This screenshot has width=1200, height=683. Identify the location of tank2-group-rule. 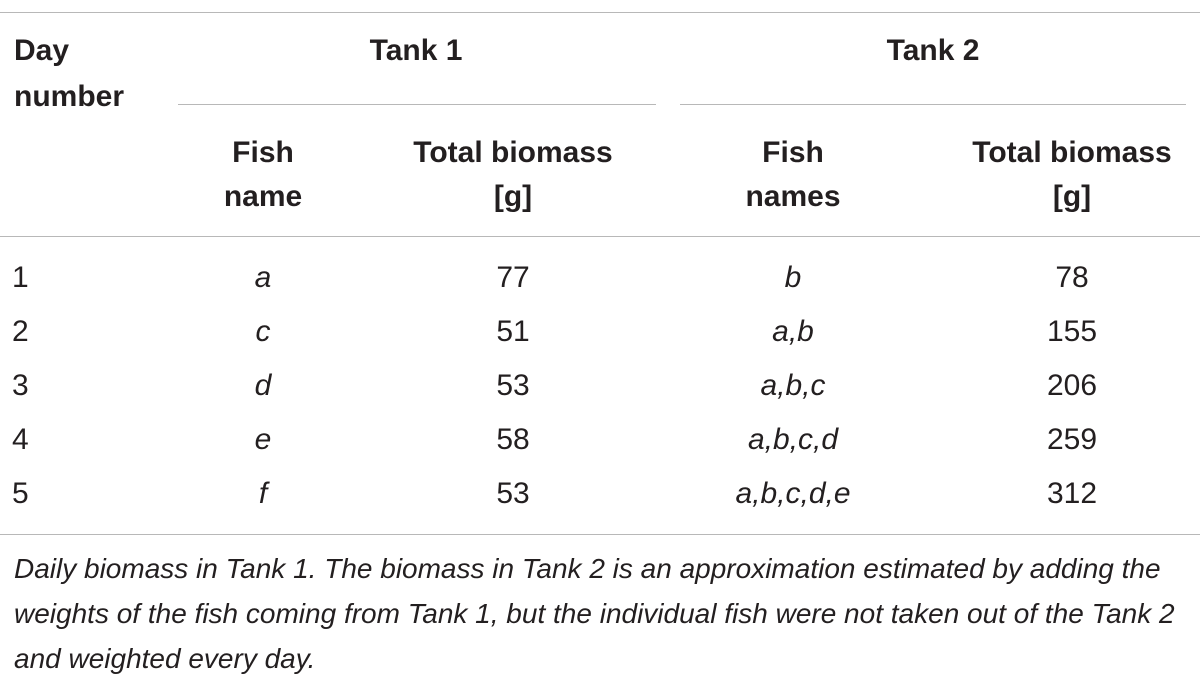
(933, 104).